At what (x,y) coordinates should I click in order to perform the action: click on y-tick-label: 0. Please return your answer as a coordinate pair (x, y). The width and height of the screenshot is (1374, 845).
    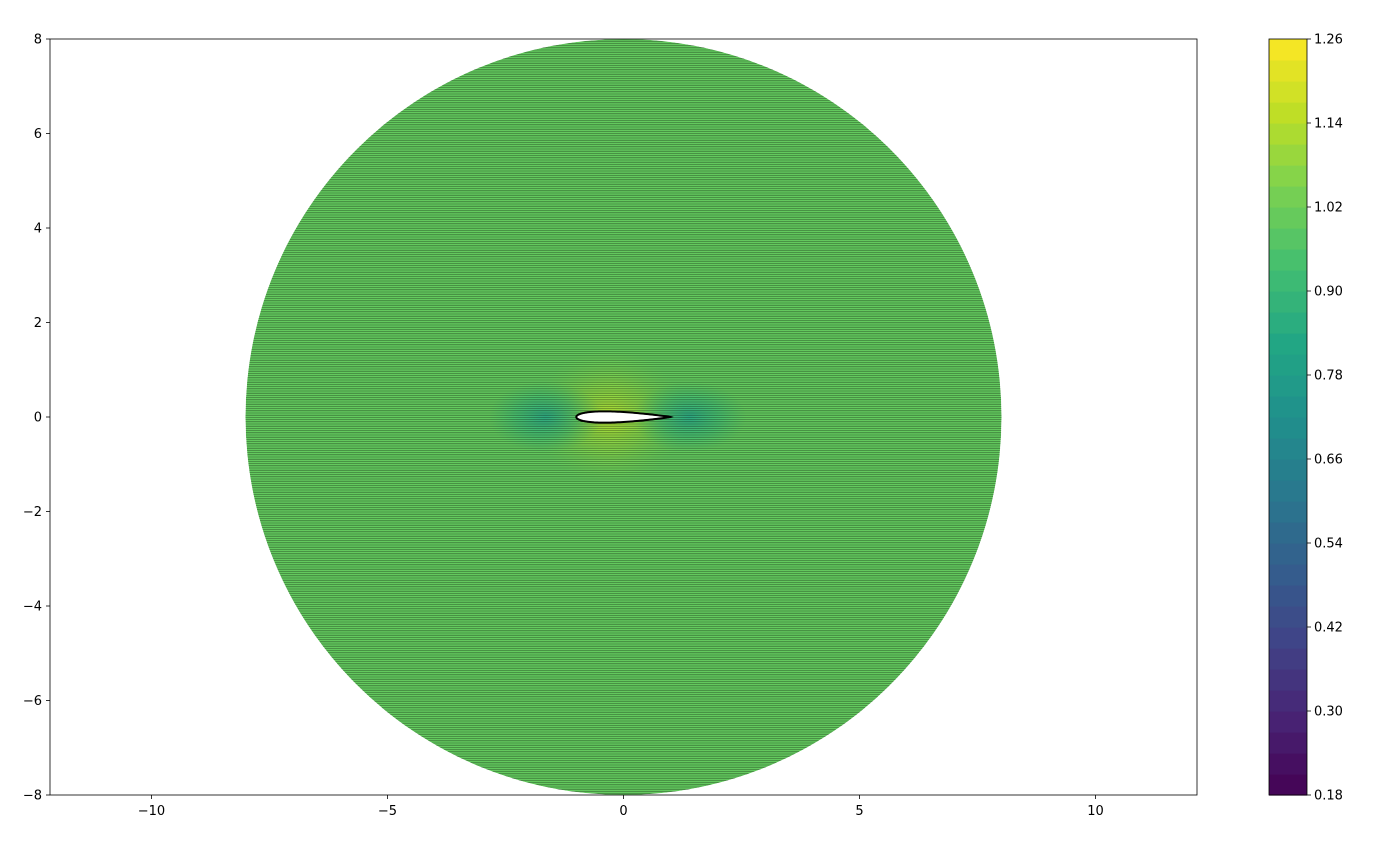
    Looking at the image, I should click on (38, 418).